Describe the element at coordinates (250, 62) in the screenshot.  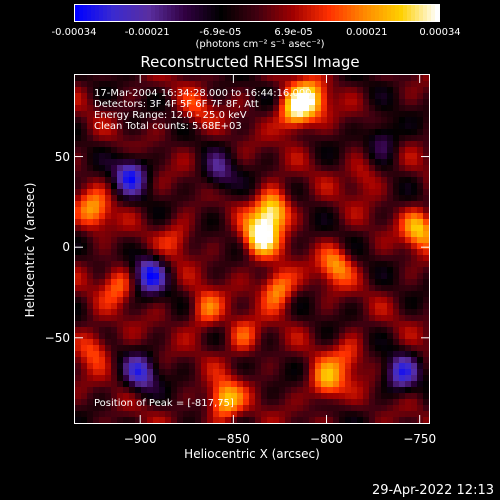
I see `chart-title: Reconstructed RHESSI Image` at that location.